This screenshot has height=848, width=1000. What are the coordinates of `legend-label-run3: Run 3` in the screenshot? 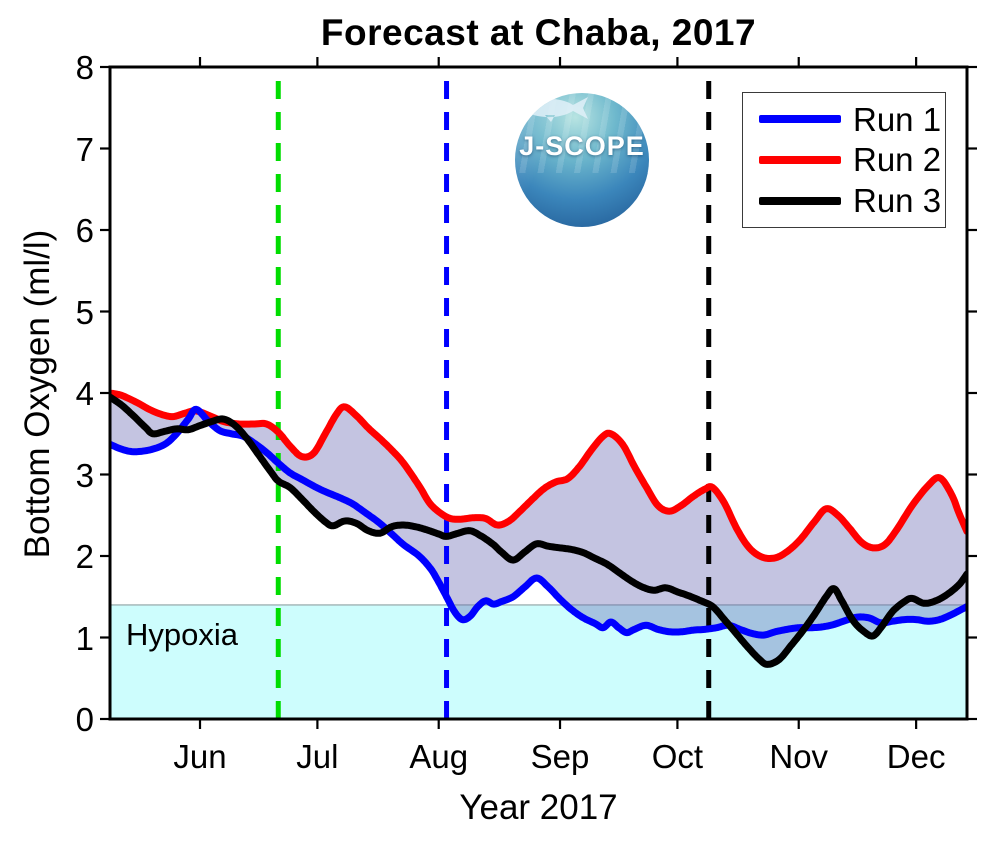 It's located at (897, 201).